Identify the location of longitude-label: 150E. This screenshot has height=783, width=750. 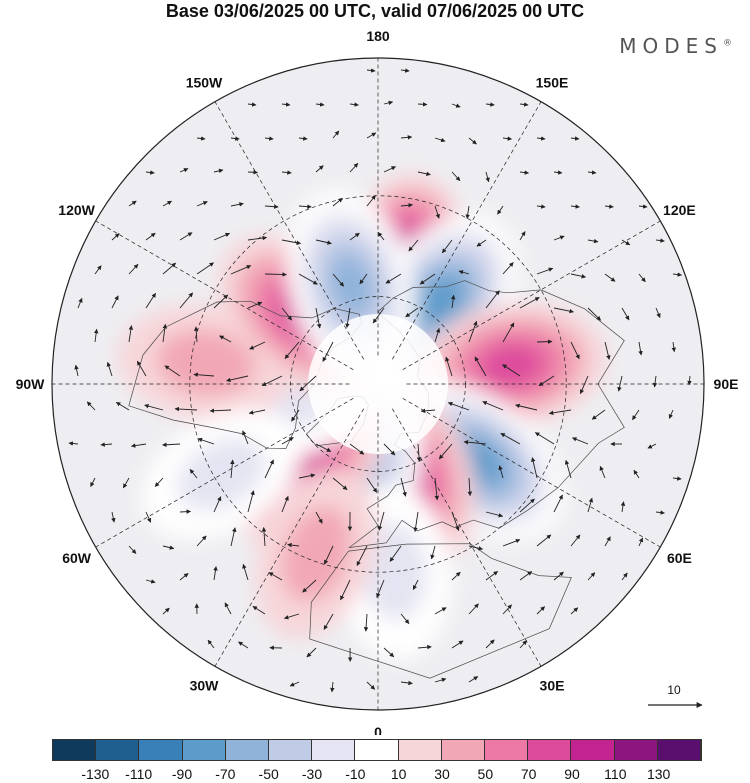
(552, 83).